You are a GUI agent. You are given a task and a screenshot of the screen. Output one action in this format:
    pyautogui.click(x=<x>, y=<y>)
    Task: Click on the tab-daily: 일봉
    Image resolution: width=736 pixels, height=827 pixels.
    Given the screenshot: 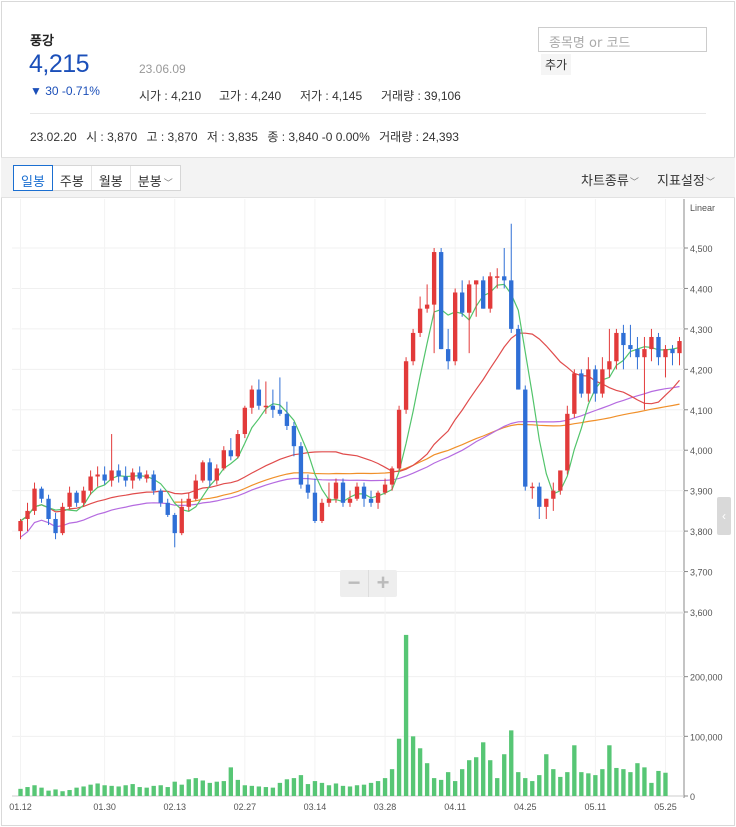 What is the action you would take?
    pyautogui.click(x=33, y=178)
    